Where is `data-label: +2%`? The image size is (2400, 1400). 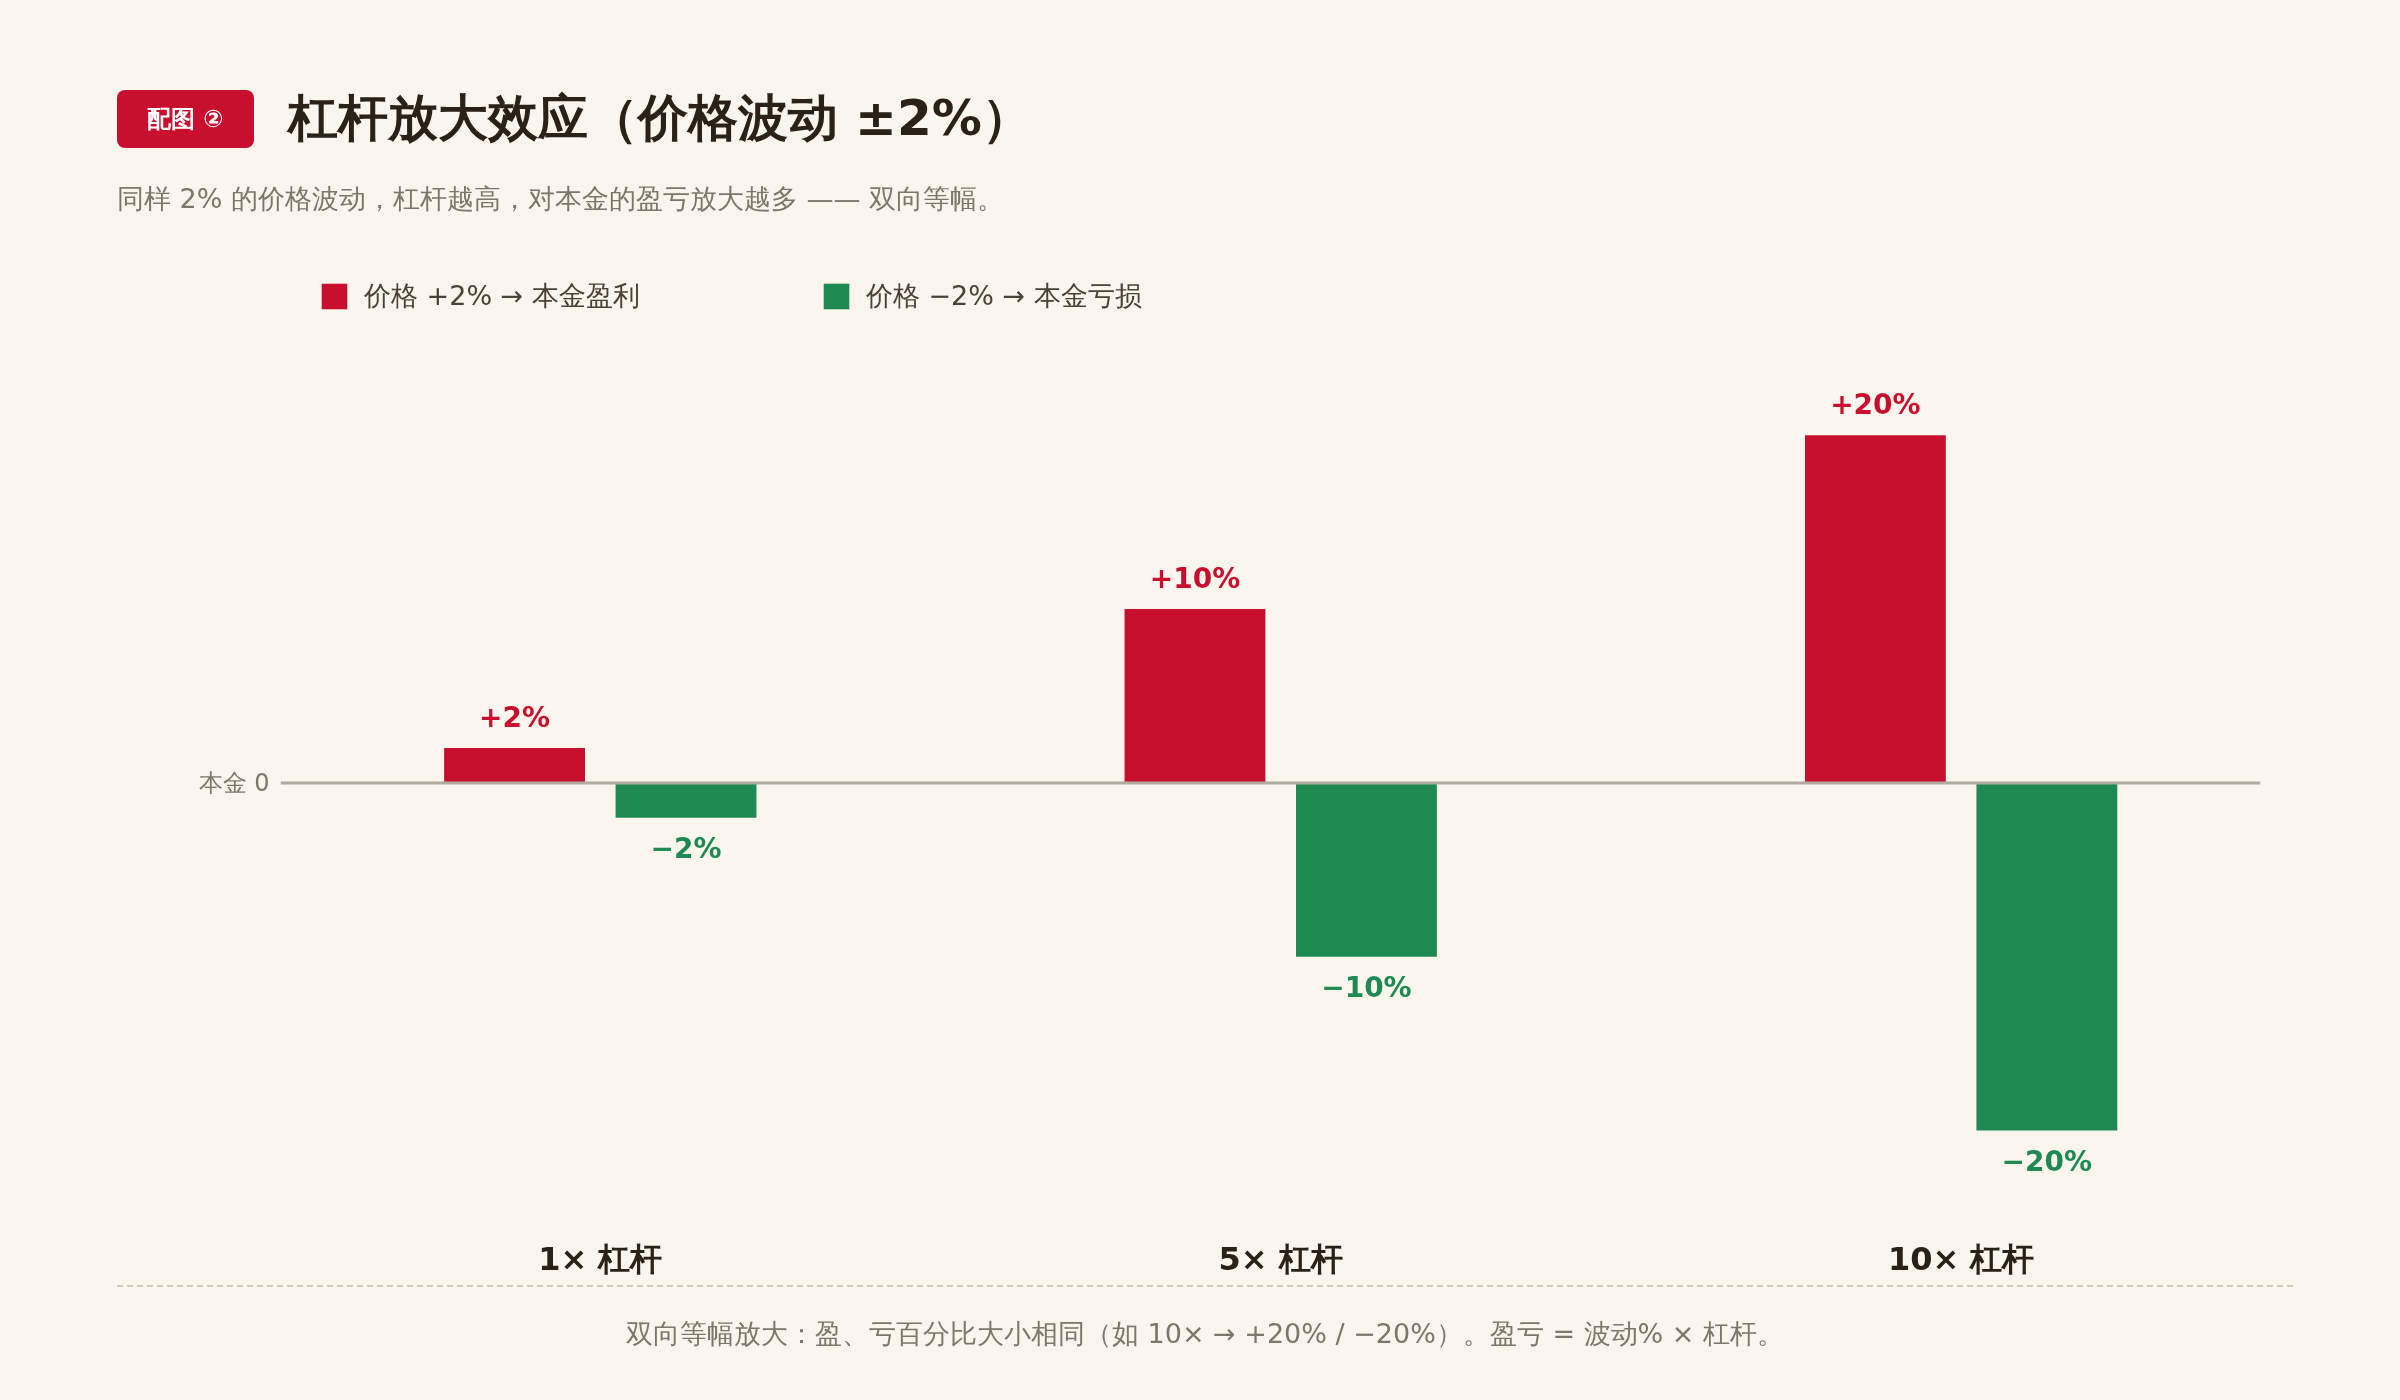
data-label: +2% is located at coordinates (515, 718).